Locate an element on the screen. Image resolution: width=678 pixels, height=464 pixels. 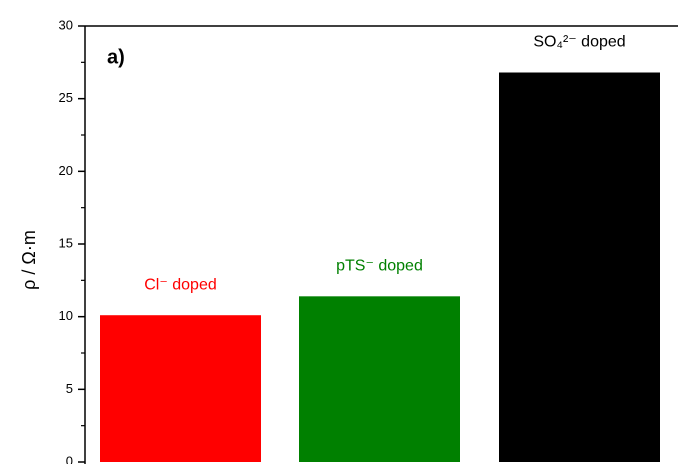
y-tick-label: 25 is located at coordinates (66, 97).